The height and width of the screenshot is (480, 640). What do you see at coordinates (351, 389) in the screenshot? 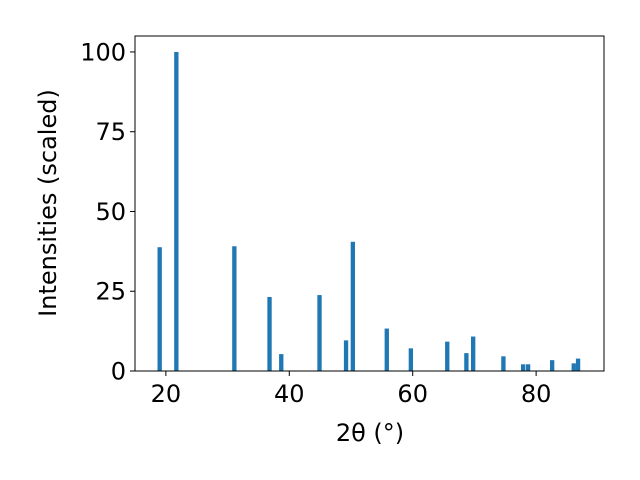
I see `x-axis-ticks: 20 40 60 80` at bounding box center [351, 389].